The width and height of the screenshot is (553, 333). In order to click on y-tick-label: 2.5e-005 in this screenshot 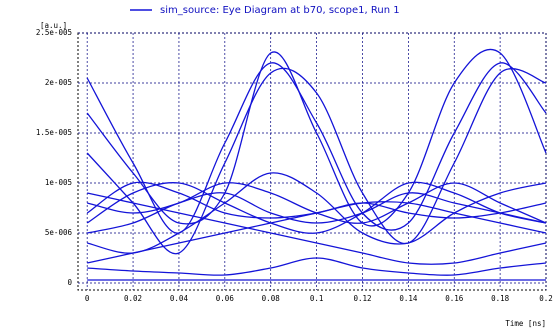, I will do `click(54, 32)`.